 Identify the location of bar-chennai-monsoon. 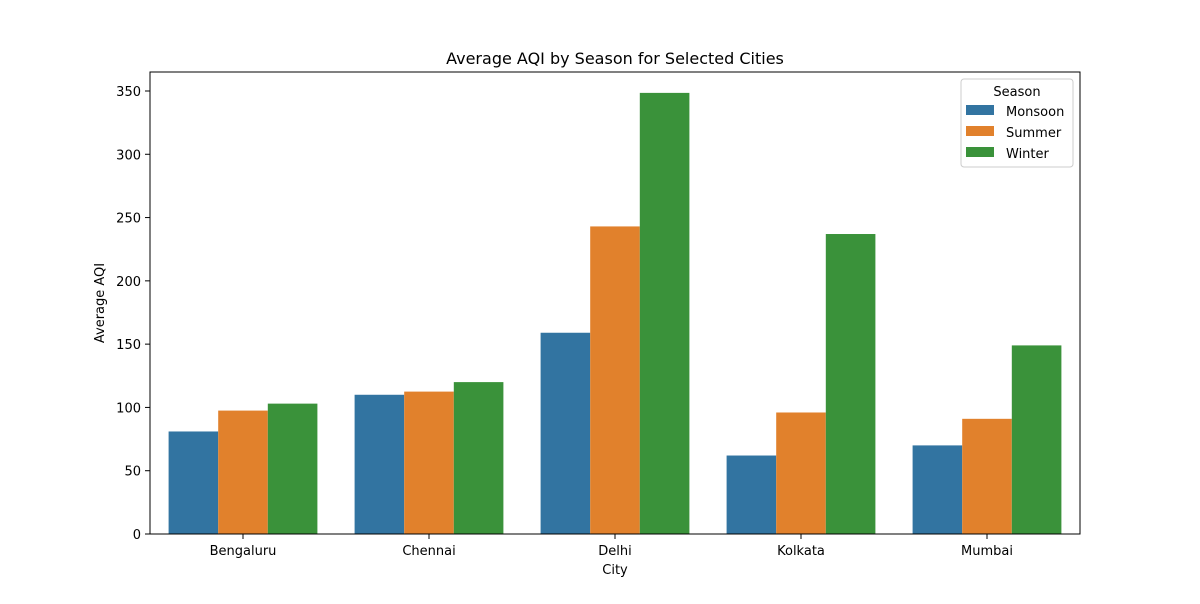
(379, 464).